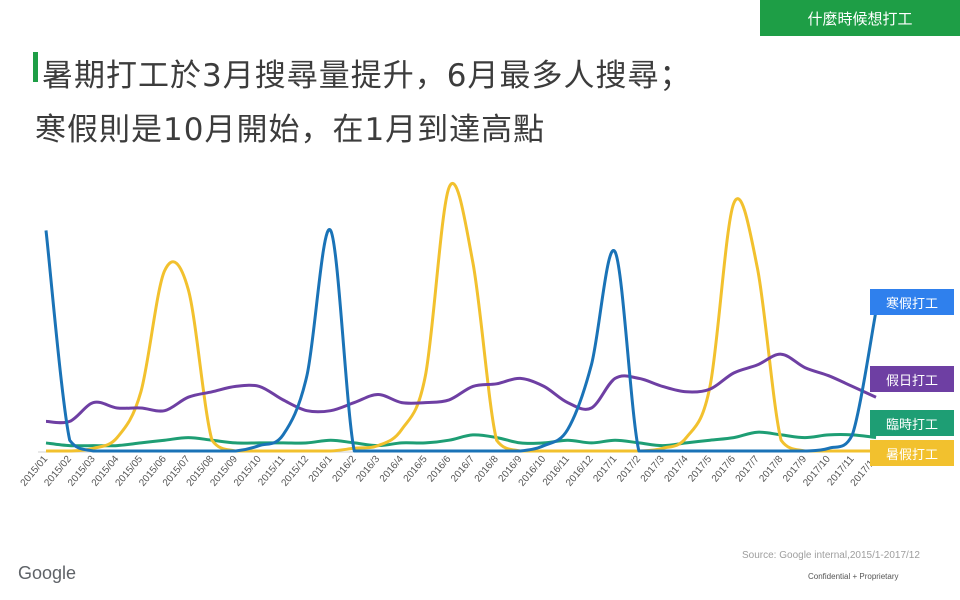 The height and width of the screenshot is (600, 960). What do you see at coordinates (724, 469) in the screenshot?
I see `x-tick-label: 2017/6` at bounding box center [724, 469].